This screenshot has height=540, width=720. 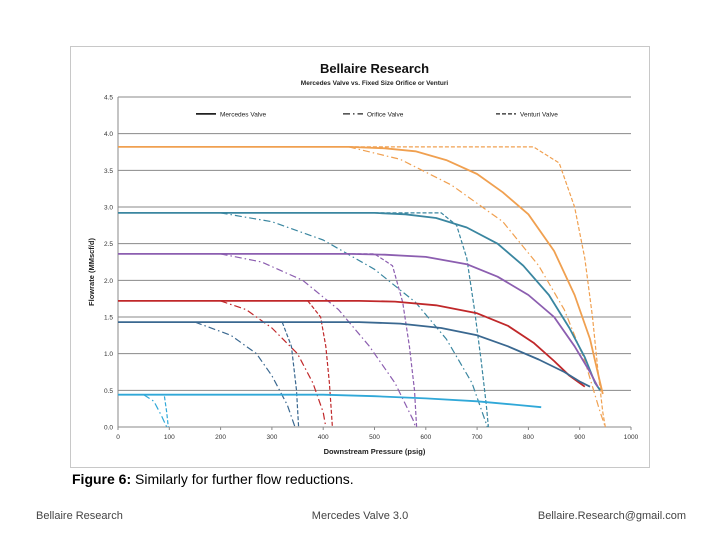 What do you see at coordinates (243, 114) in the screenshot?
I see `legend-label: Mercedes Valve` at bounding box center [243, 114].